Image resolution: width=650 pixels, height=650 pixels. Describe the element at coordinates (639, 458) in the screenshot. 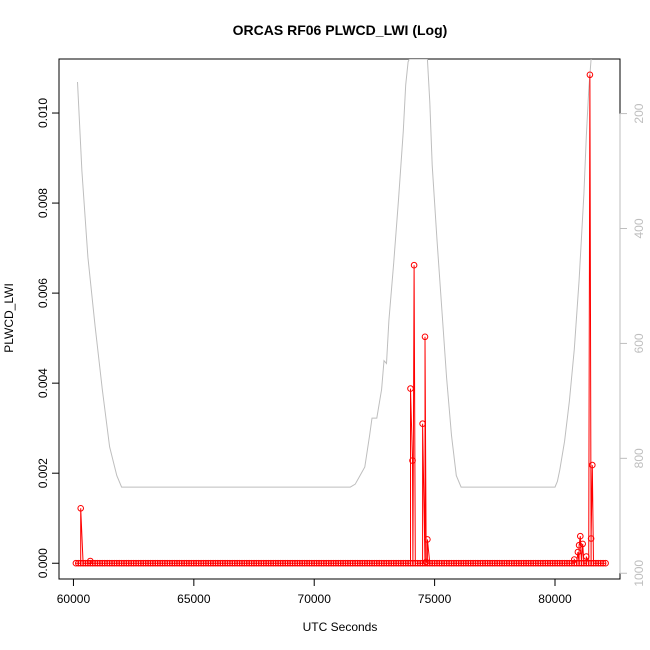

I see `y2-tick-label: 800` at that location.